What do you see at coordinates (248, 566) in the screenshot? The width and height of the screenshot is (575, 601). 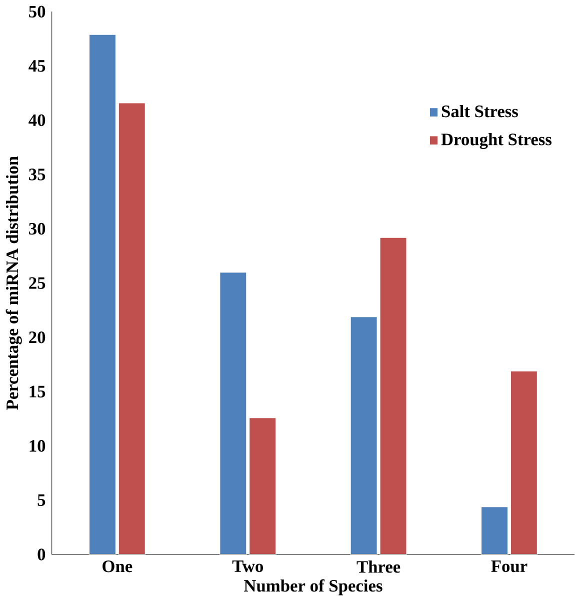 I see `x-tick-label: Two` at bounding box center [248, 566].